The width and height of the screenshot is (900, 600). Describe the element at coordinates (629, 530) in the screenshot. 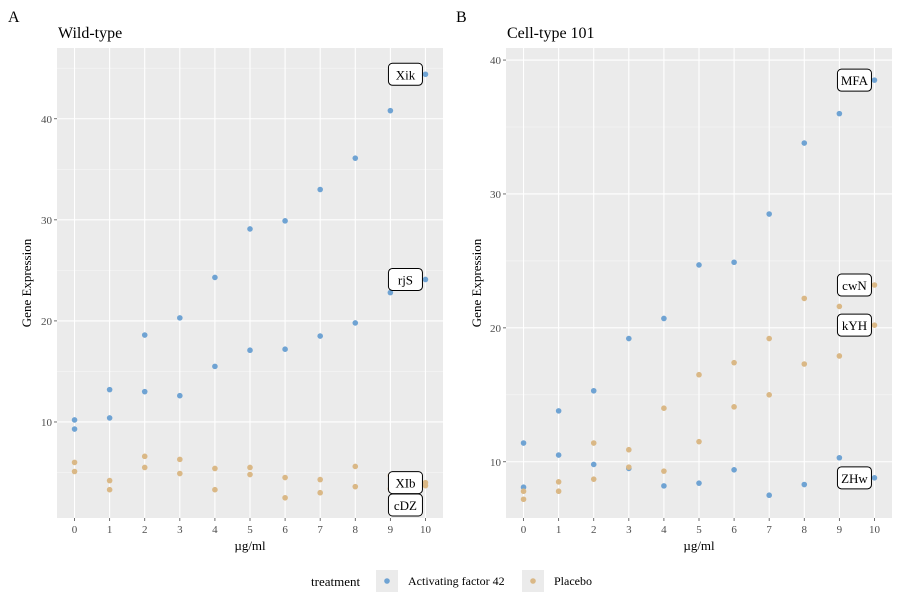

I see `x-tick-label: 3` at that location.